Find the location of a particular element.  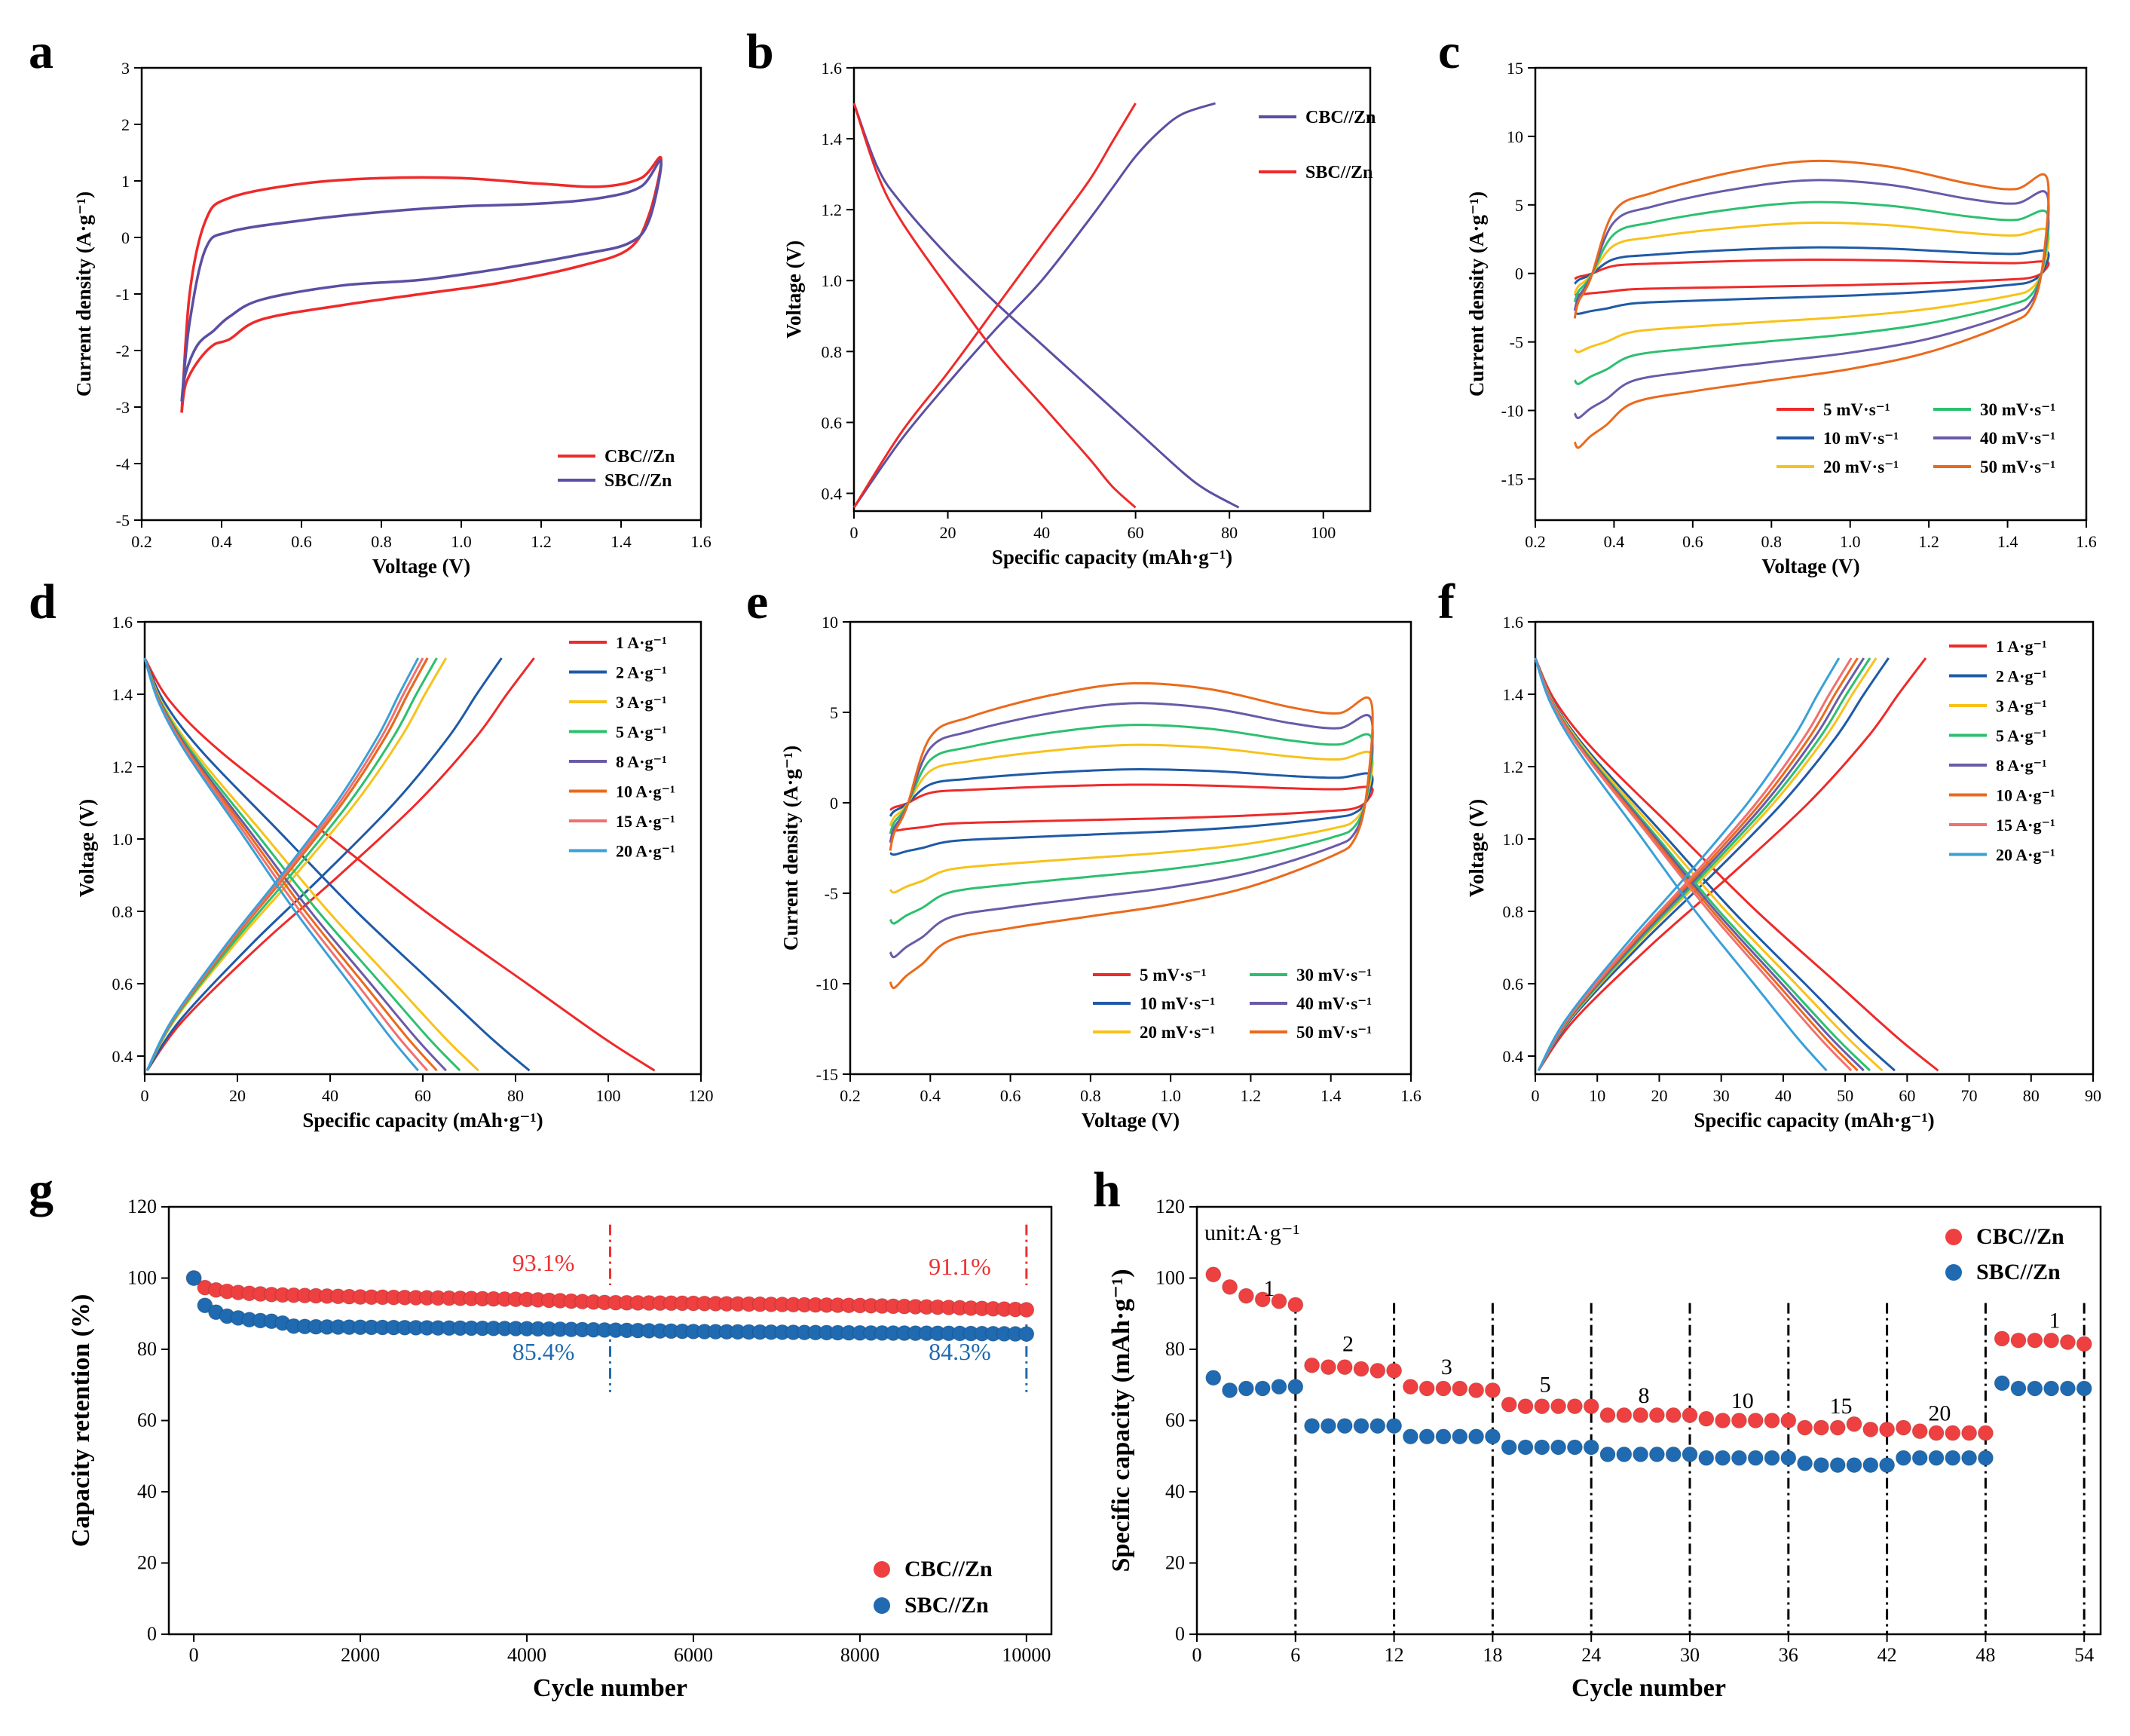

x-tick-label: 0.2 is located at coordinates (850, 1095).